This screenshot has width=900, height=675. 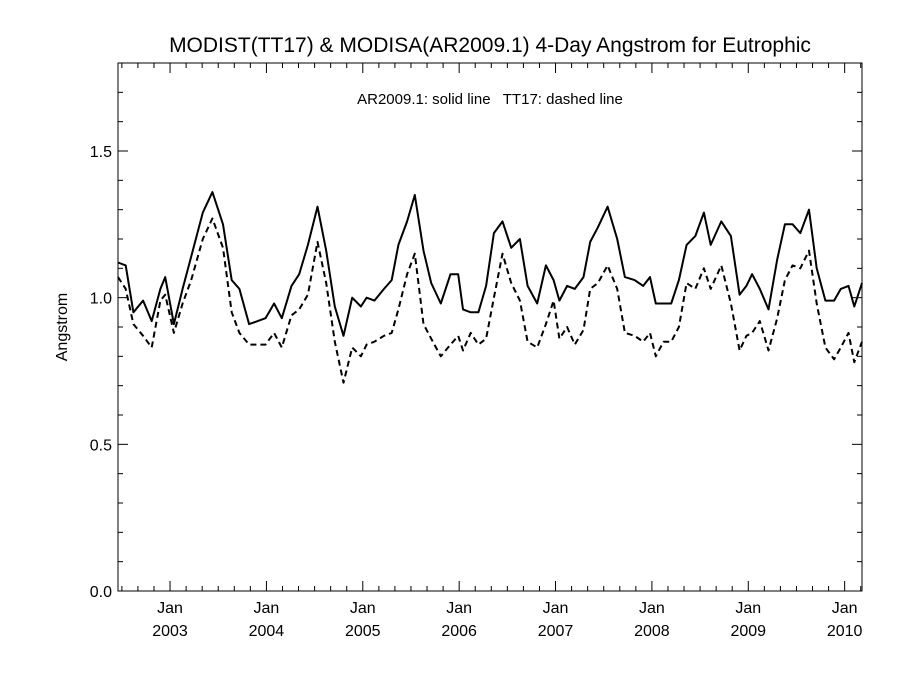 I want to click on y-tick-label: 0.5, so click(x=101, y=445).